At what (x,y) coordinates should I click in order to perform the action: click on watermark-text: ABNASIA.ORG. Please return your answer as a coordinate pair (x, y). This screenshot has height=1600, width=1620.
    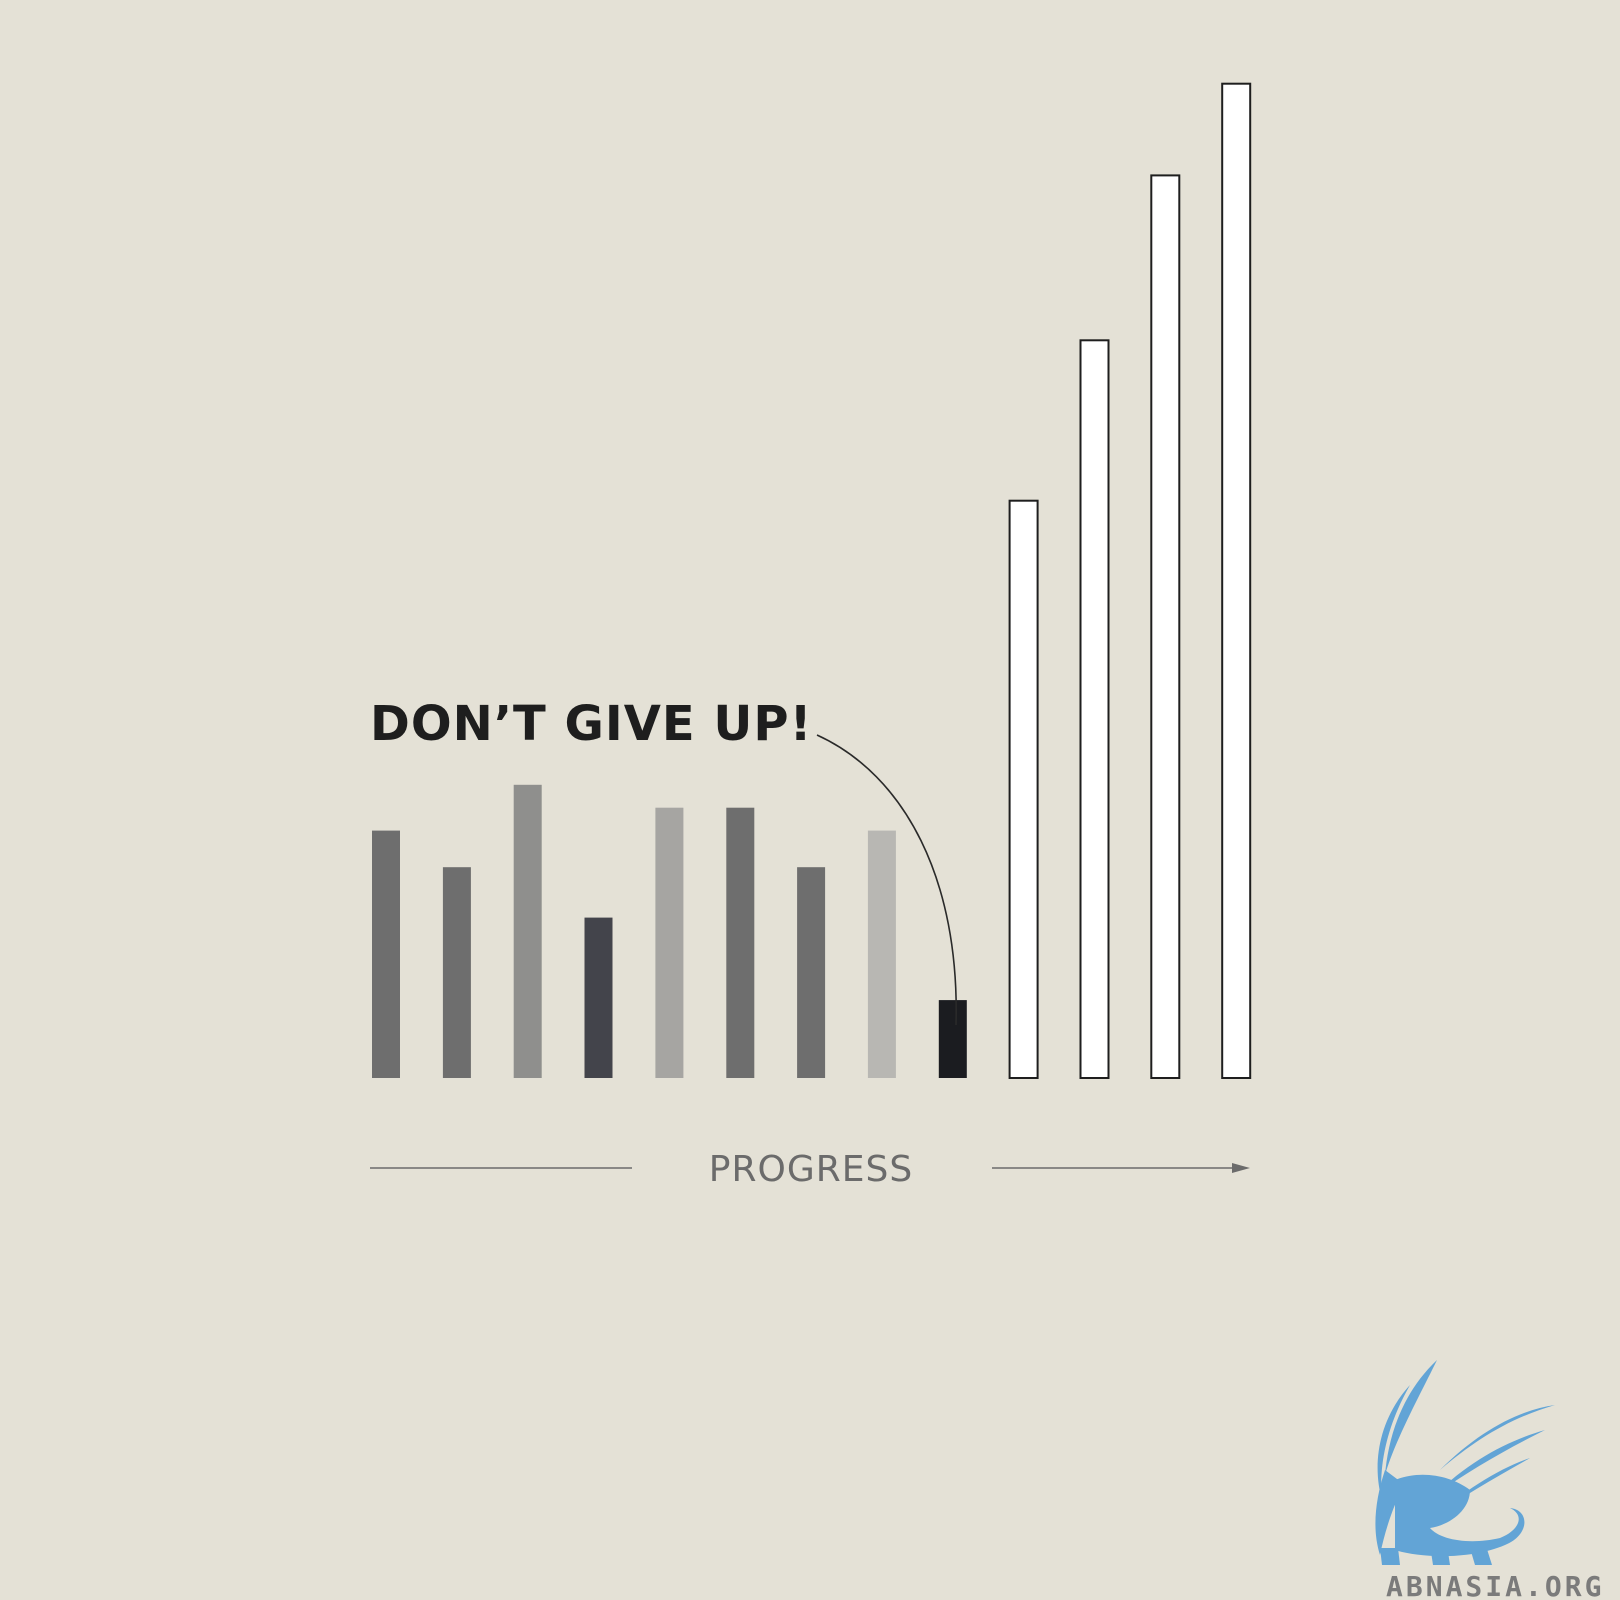
    Looking at the image, I should click on (1495, 1585).